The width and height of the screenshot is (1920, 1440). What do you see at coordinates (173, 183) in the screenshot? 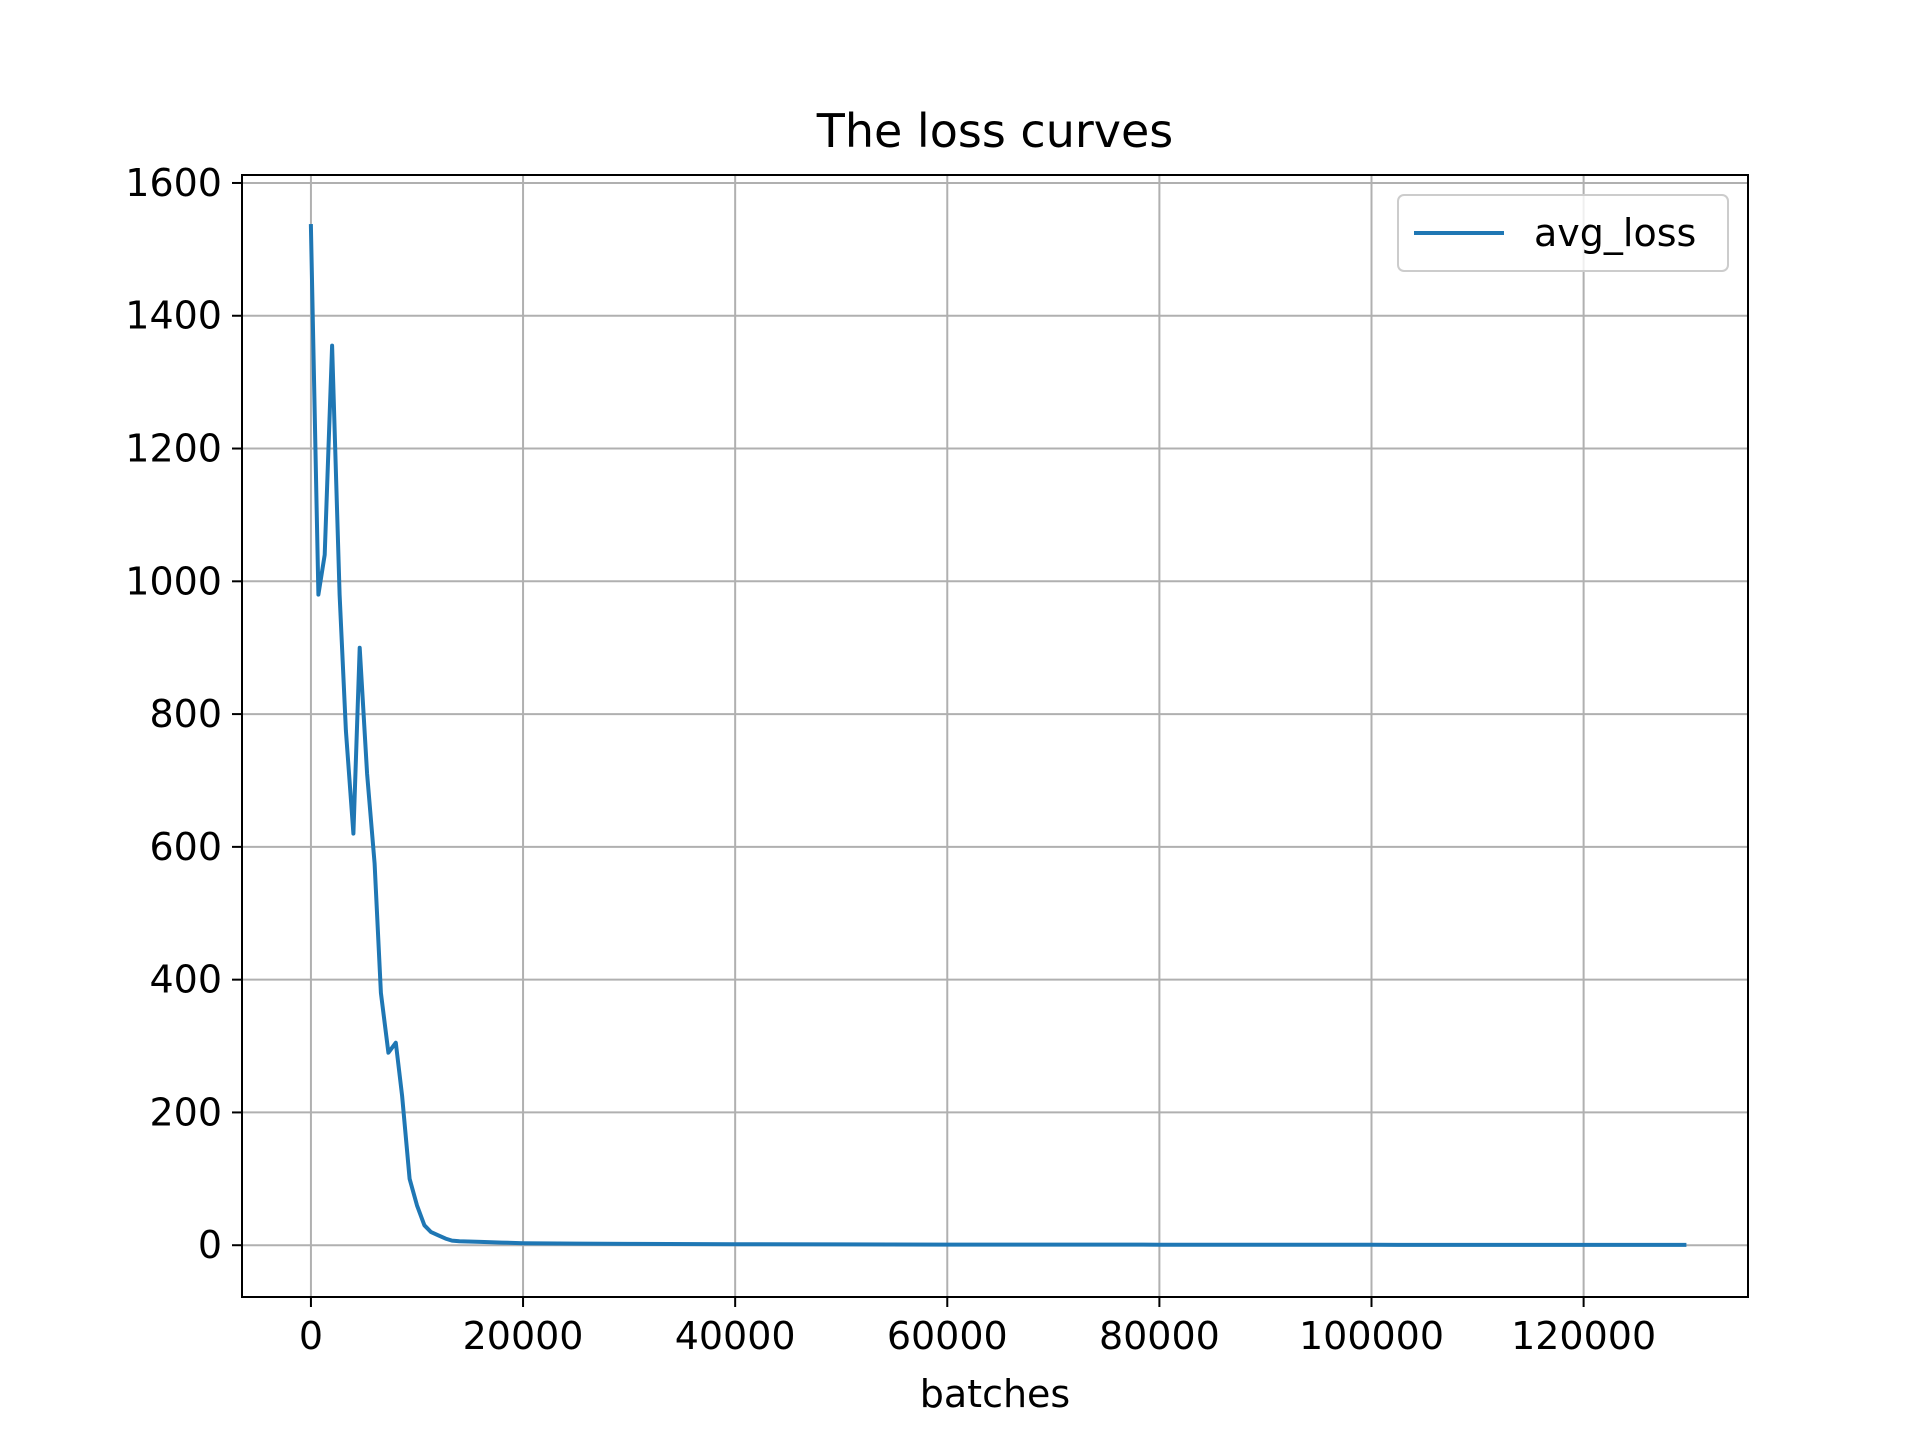
I see `y-tick-label: 1600` at bounding box center [173, 183].